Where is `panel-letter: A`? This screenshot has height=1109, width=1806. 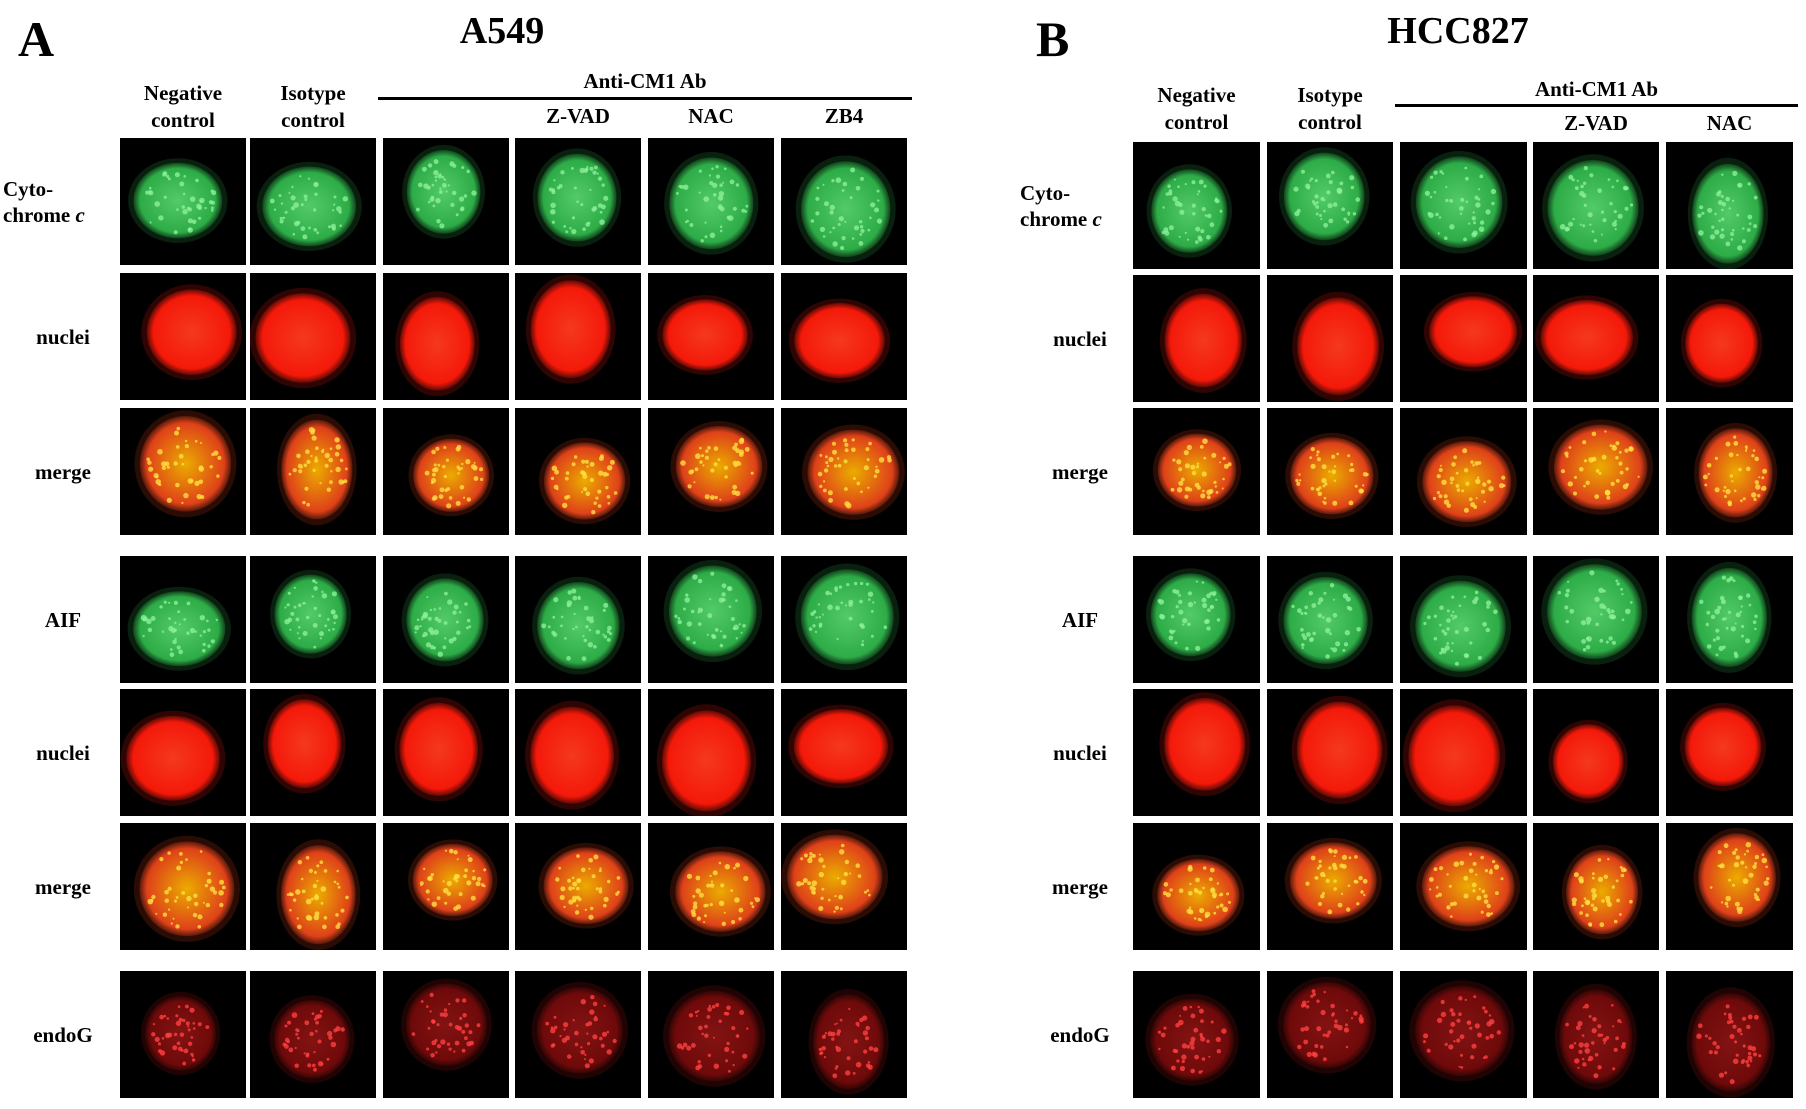 panel-letter: A is located at coordinates (36, 39).